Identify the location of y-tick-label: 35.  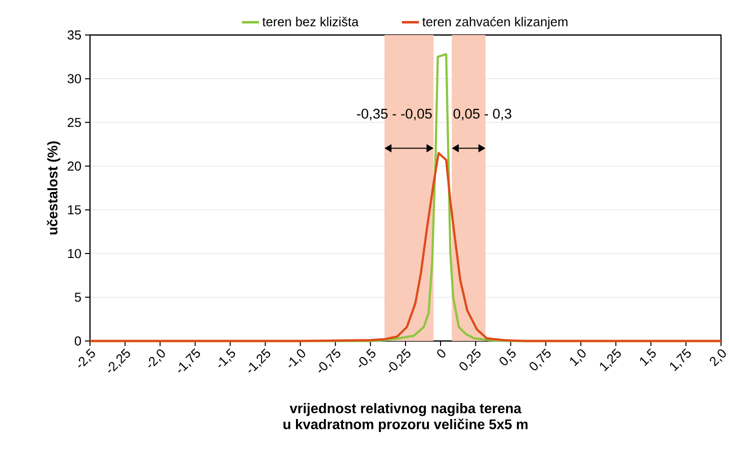
(74, 35).